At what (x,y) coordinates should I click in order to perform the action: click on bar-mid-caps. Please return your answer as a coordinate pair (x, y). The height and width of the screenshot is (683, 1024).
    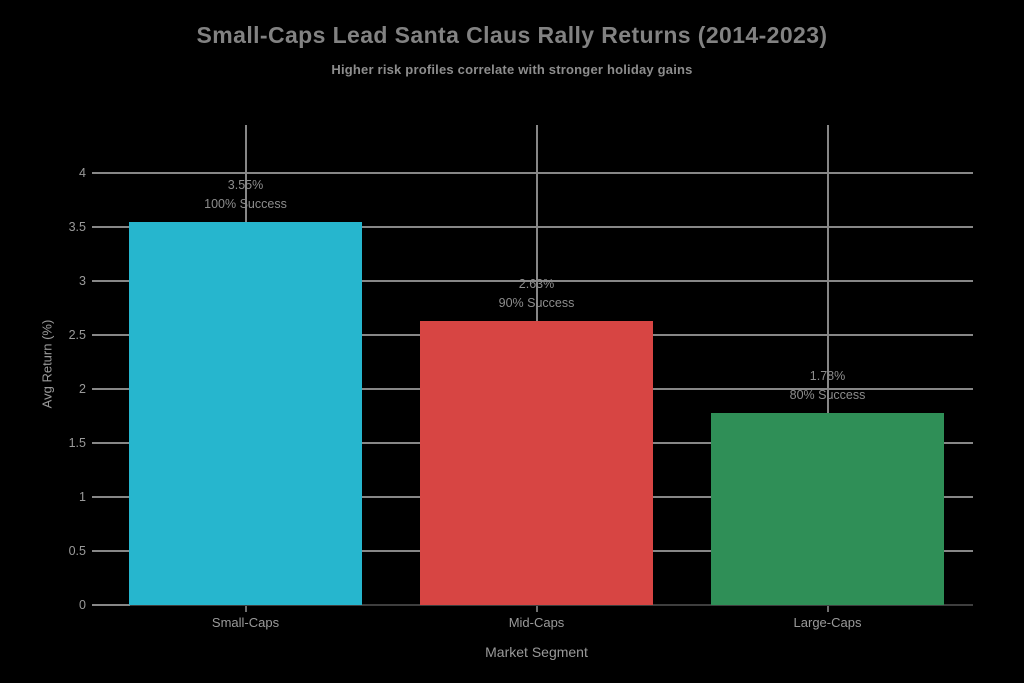
    Looking at the image, I should click on (536, 462).